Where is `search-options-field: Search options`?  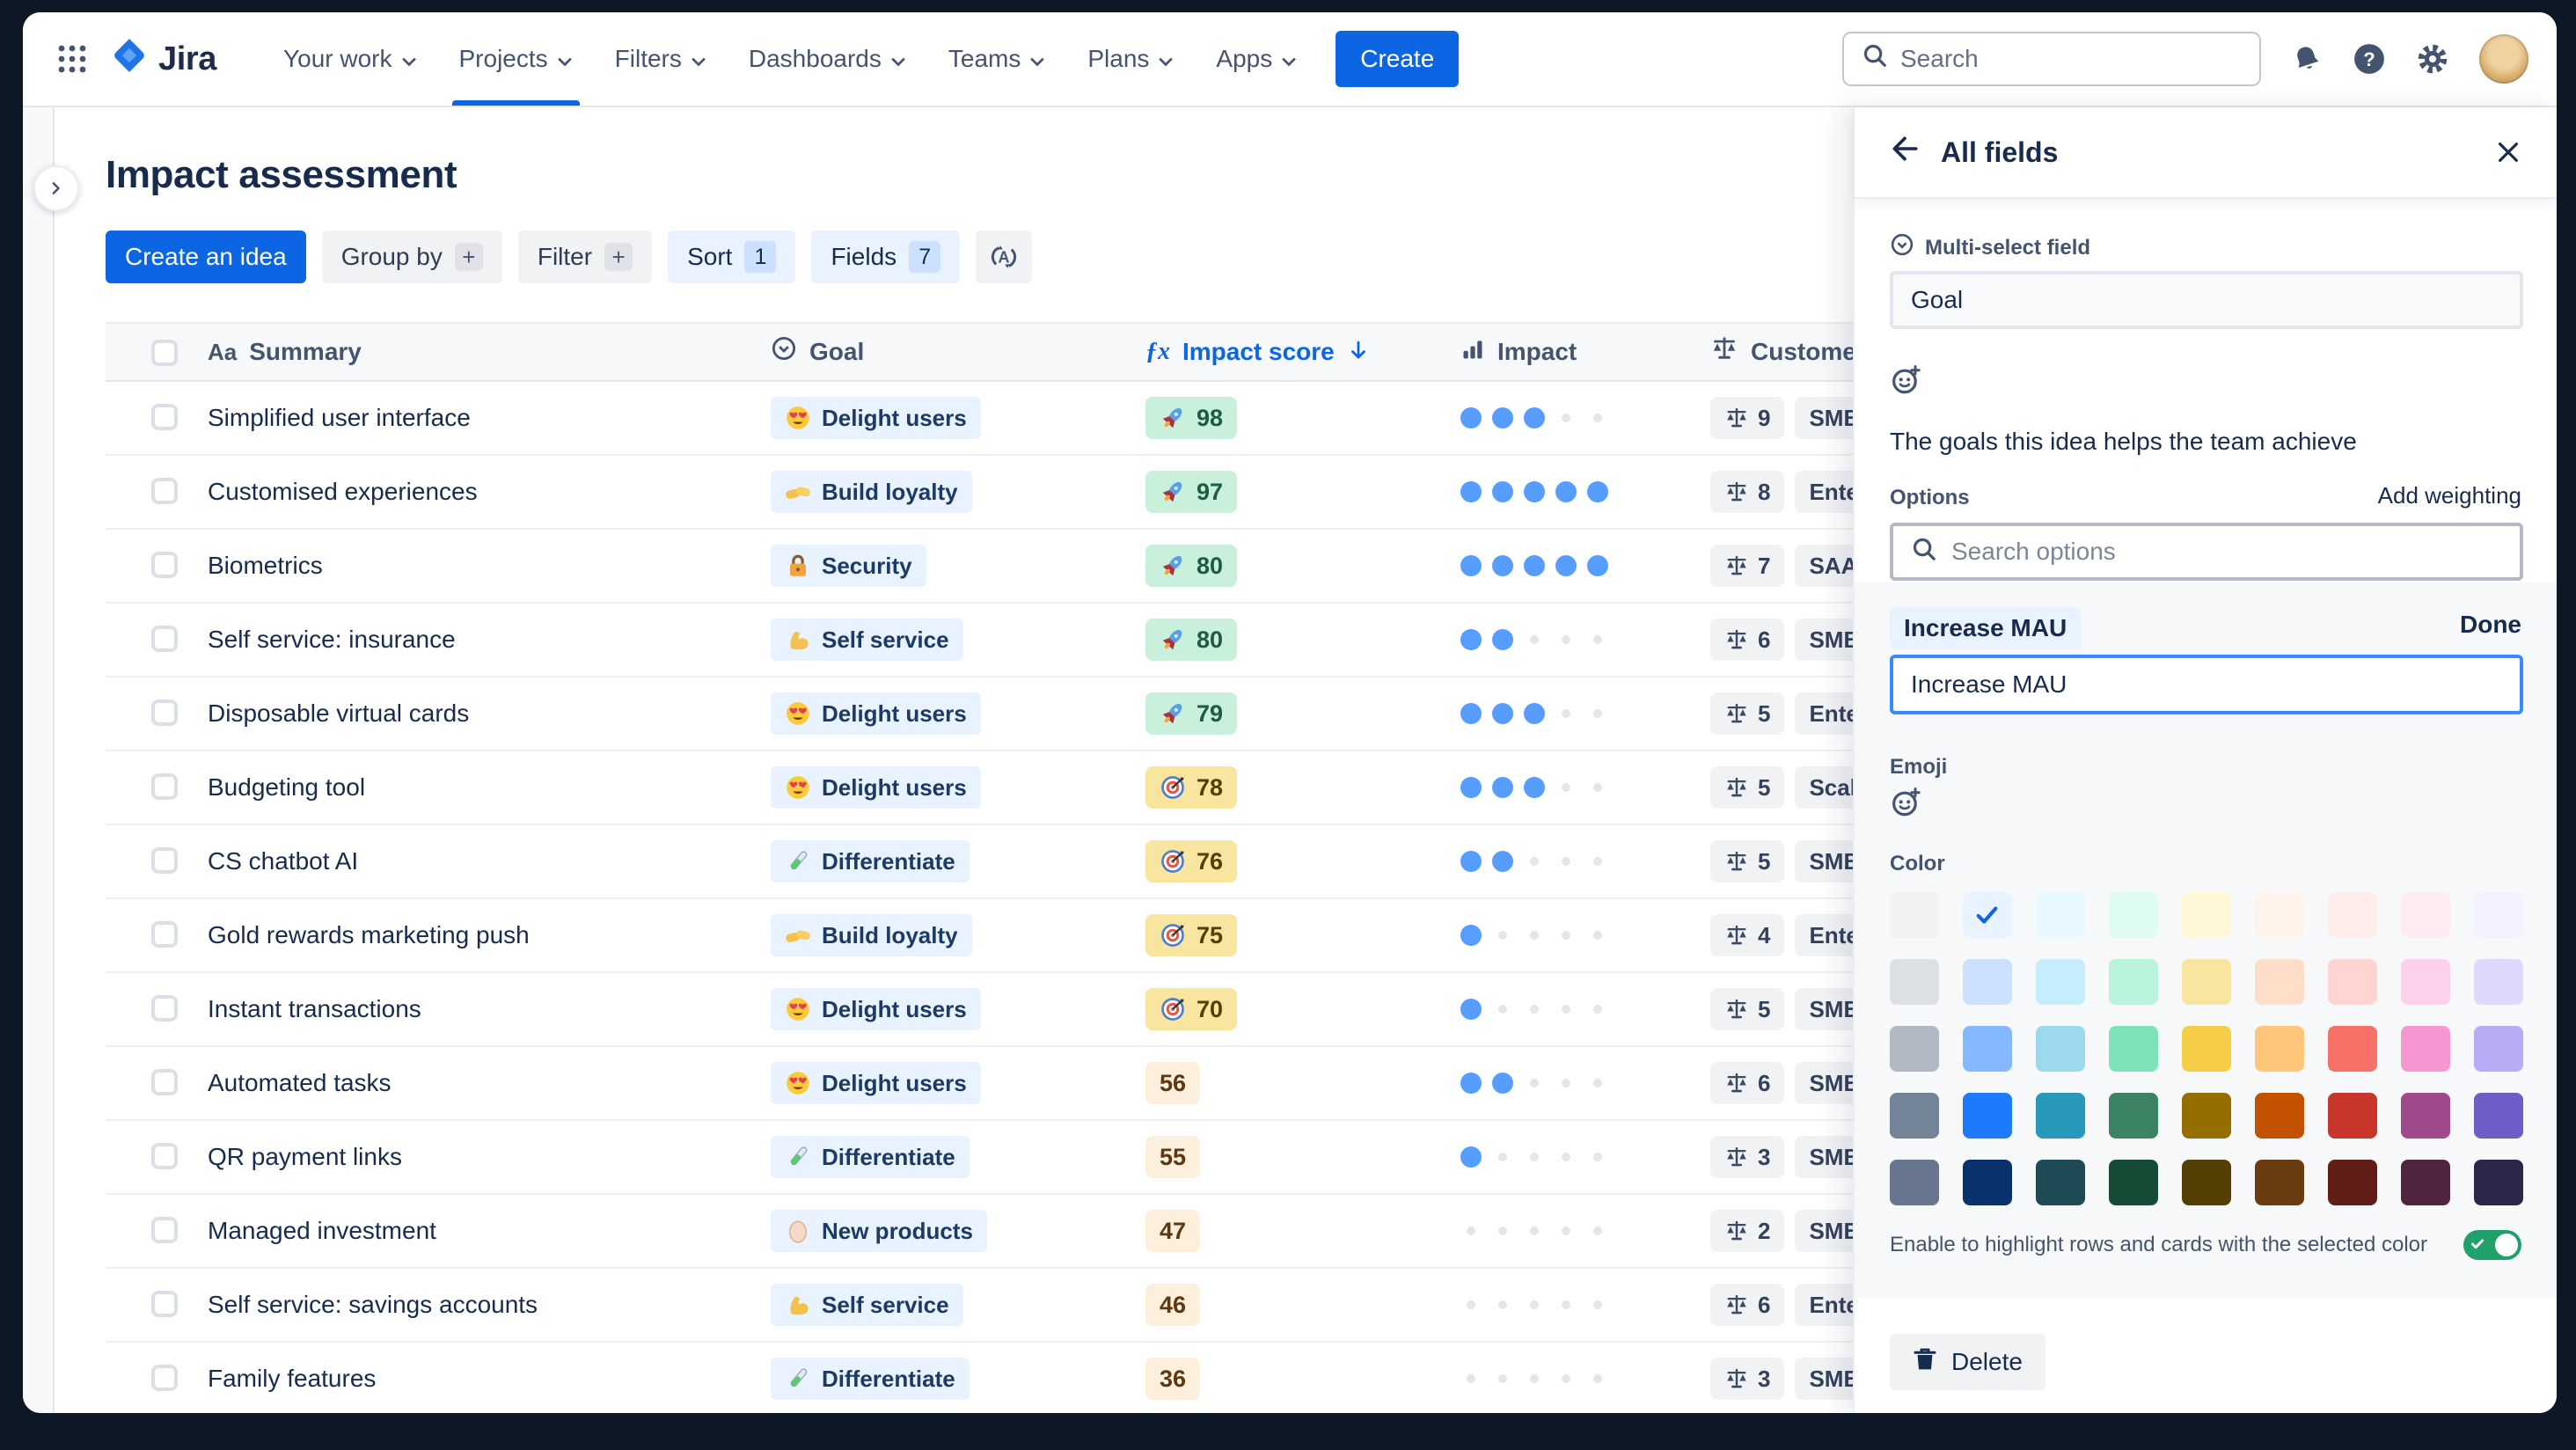
search-options-field: Search options is located at coordinates (2206, 552).